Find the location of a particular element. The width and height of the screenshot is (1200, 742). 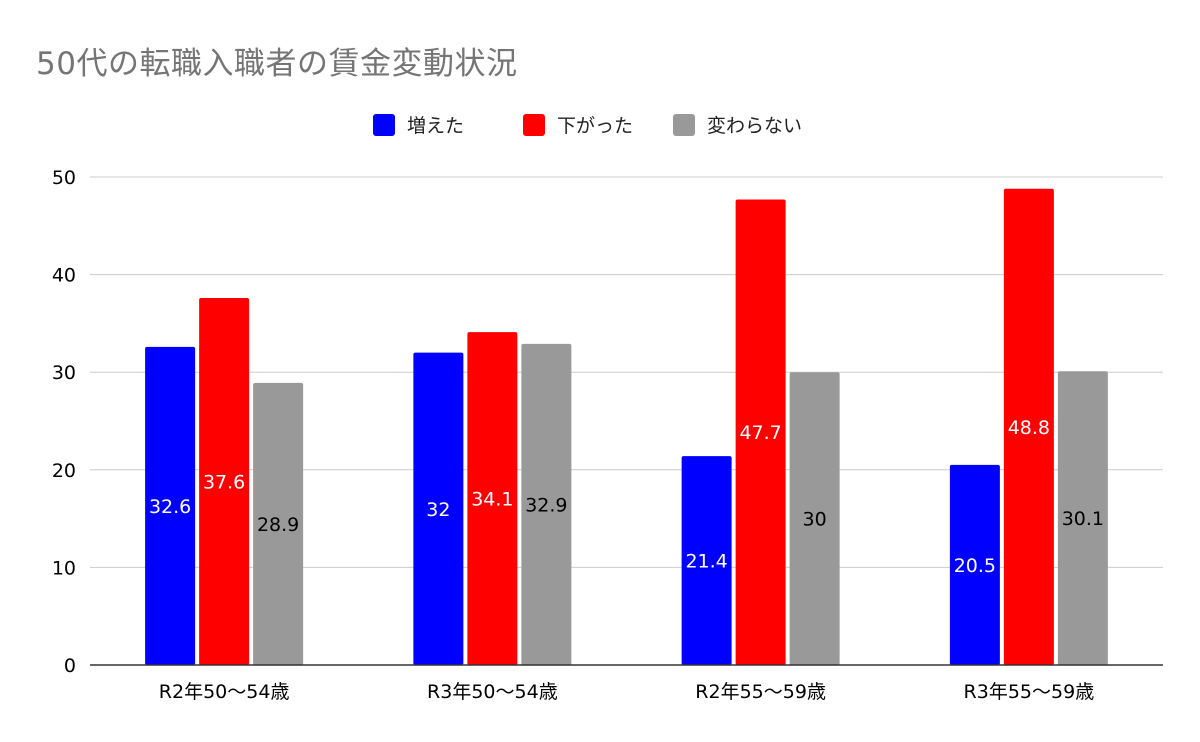

x-tick-label: R2年55～59歳 is located at coordinates (760, 692).